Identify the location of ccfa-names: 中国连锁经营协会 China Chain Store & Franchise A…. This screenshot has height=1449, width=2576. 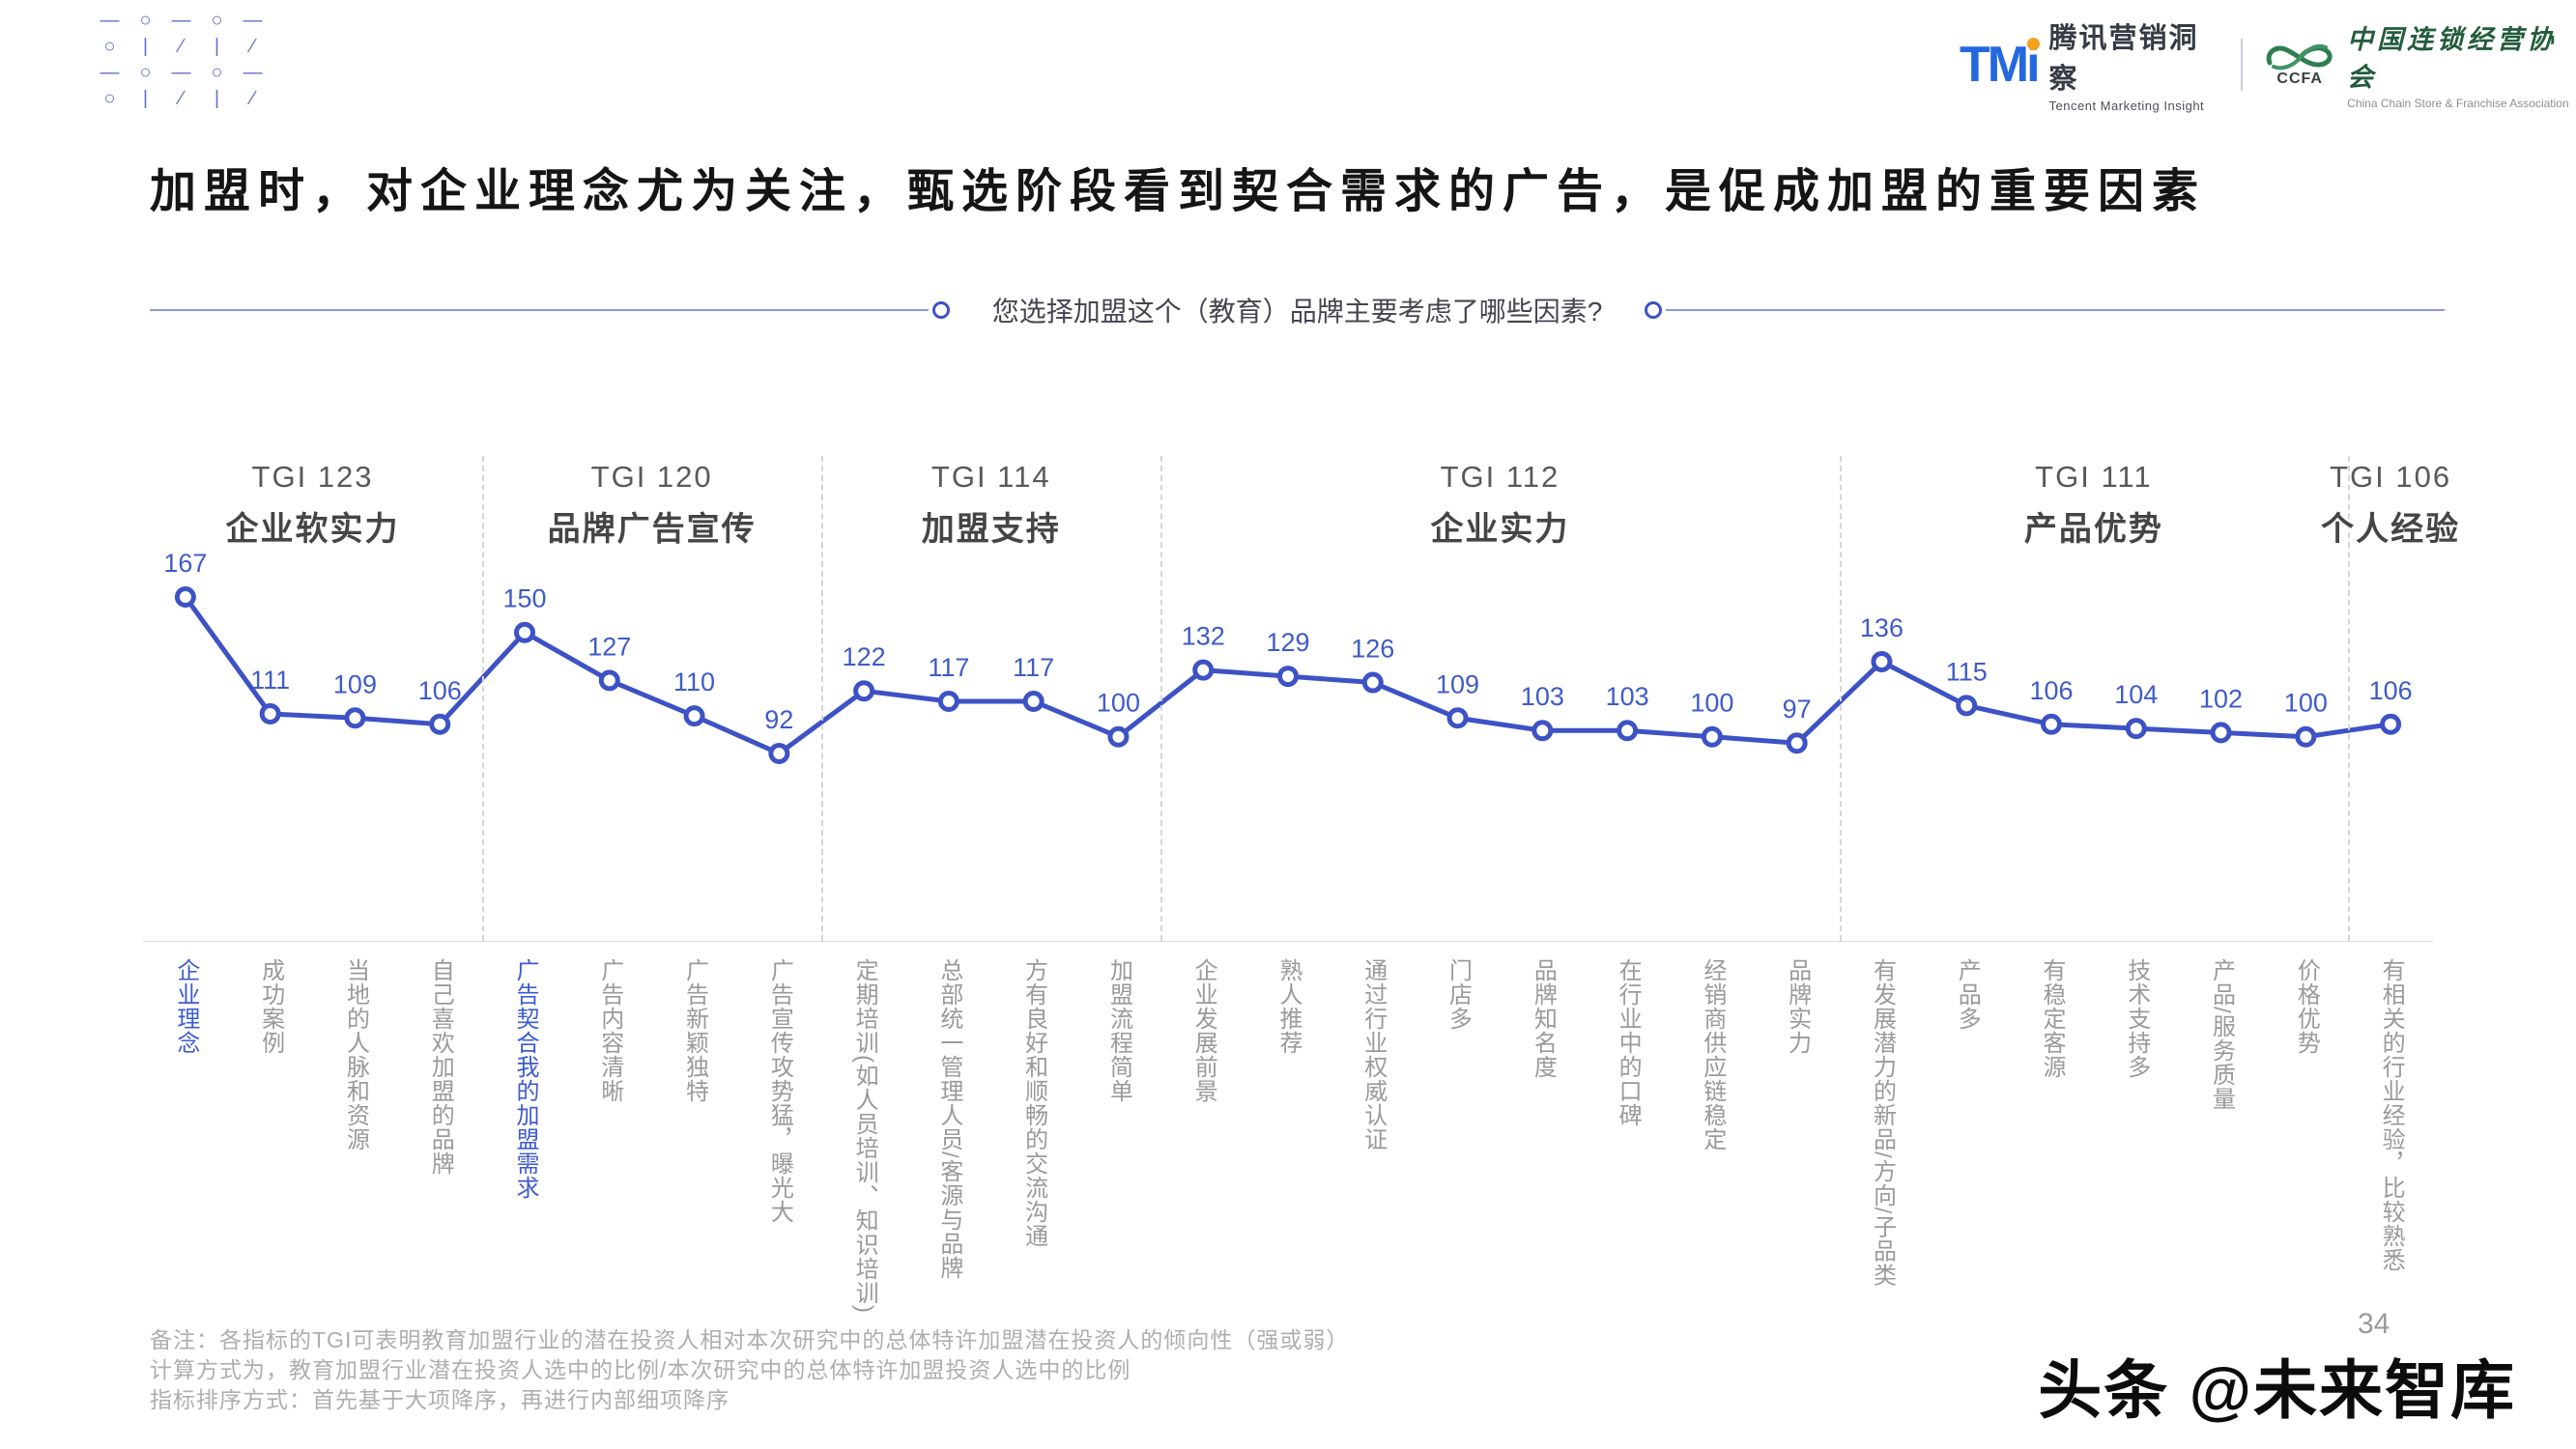
(2461, 64).